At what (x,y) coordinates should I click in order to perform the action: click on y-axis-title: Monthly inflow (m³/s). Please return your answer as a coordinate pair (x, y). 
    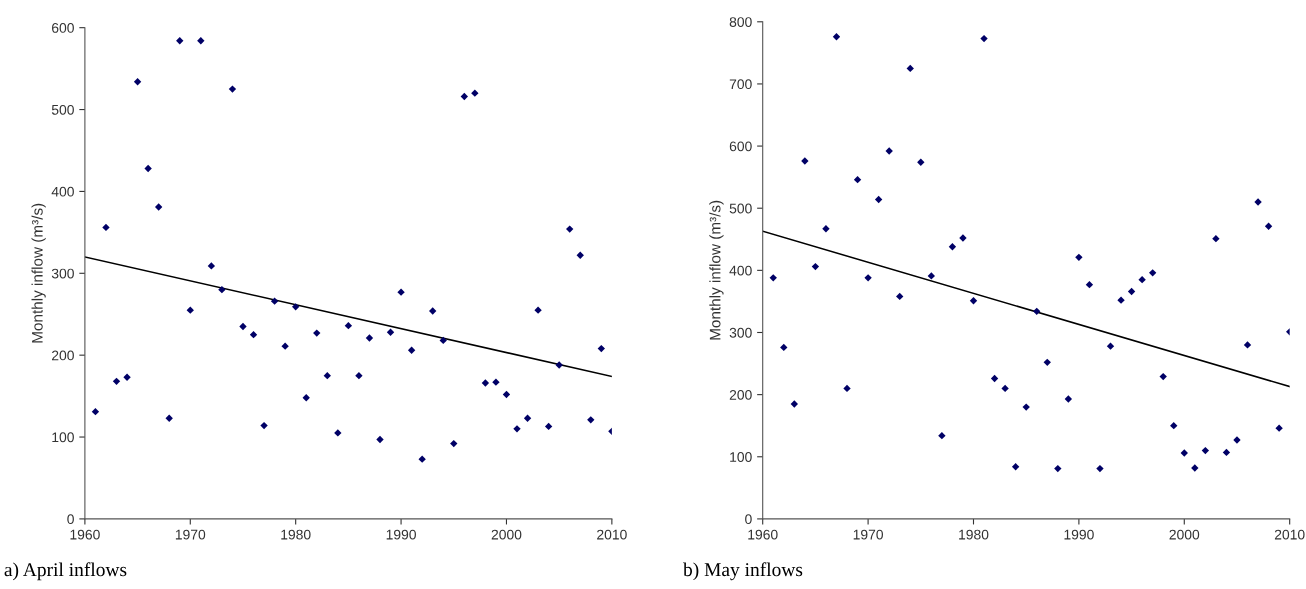
    Looking at the image, I should click on (716, 270).